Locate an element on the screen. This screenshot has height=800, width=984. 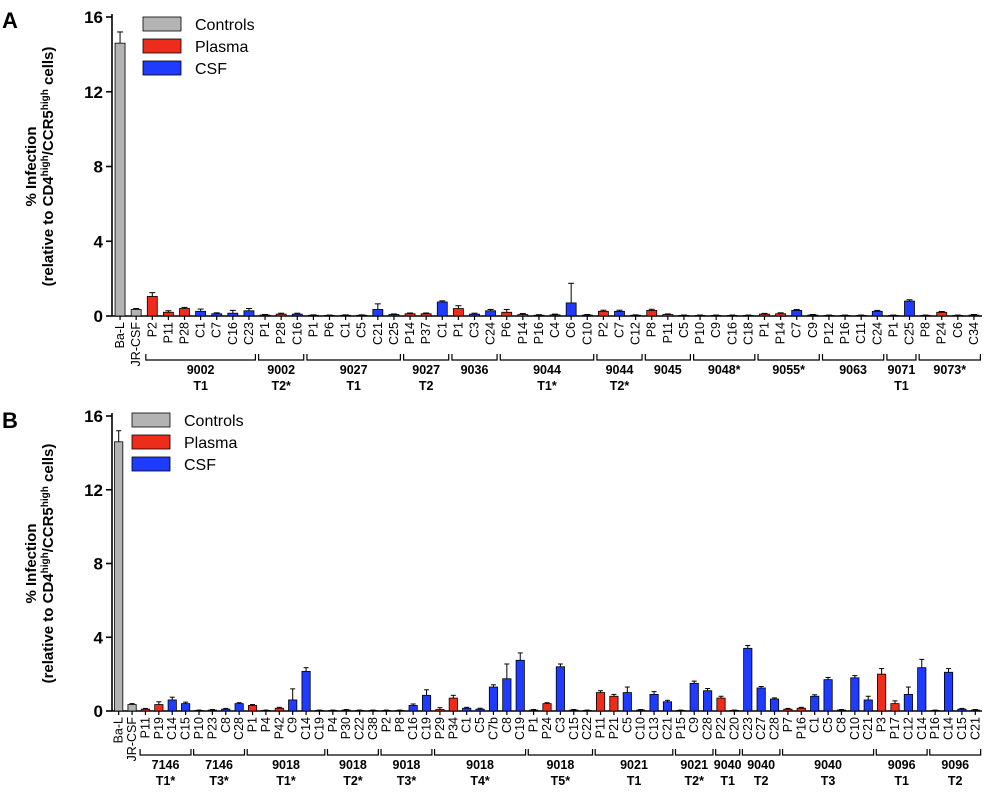
category-label: Ba-L is located at coordinates (120, 335).